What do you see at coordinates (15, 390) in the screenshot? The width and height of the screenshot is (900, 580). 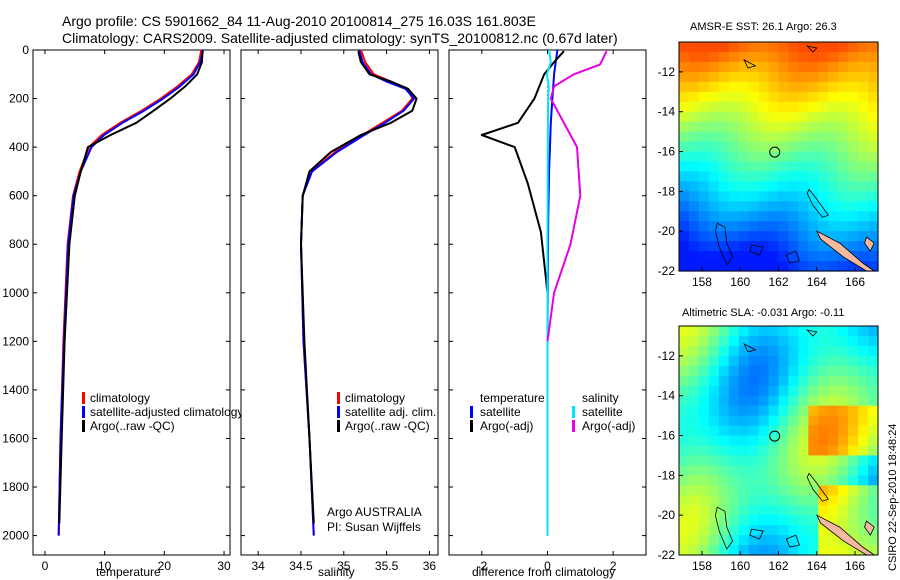 I see `depth-tick-label-7: 1400` at bounding box center [15, 390].